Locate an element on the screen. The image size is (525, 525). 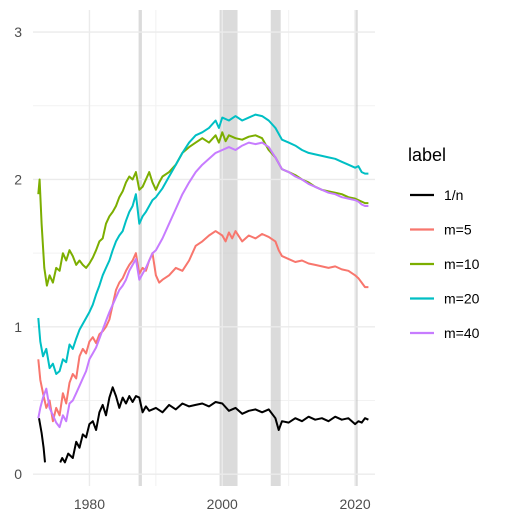
legend-item: m=5 is located at coordinates (441, 230).